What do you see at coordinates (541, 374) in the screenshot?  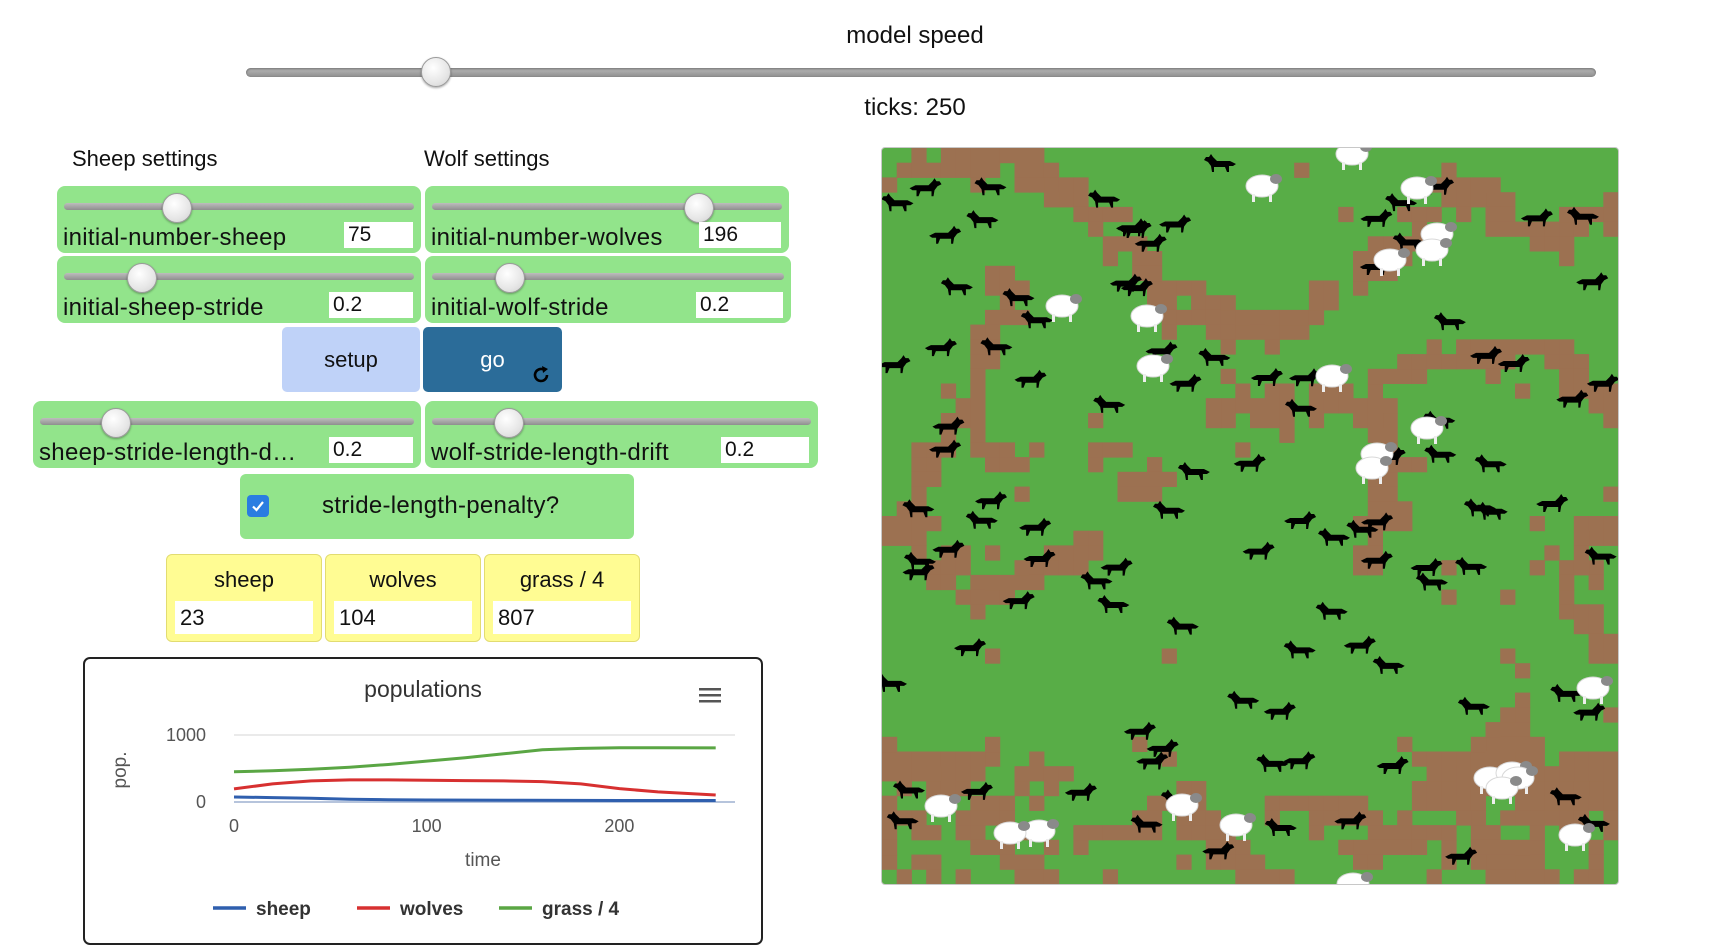 I see `forever-loop-icon` at bounding box center [541, 374].